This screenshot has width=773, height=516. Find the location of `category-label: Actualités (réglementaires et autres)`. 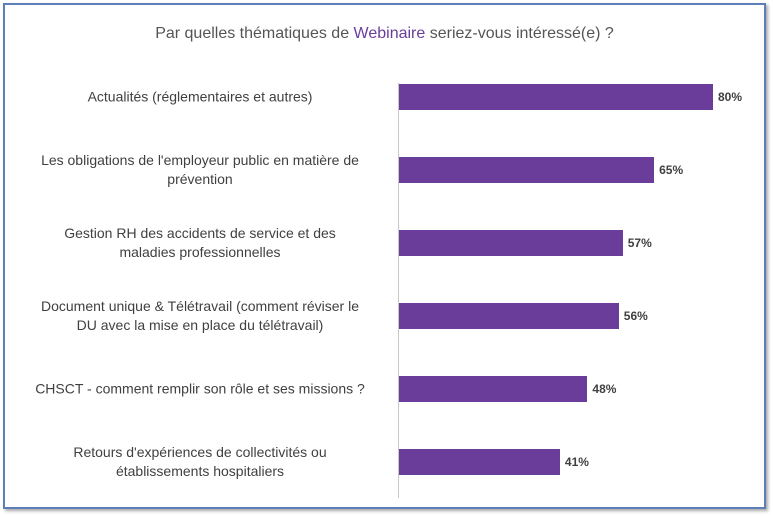

category-label: Actualités (réglementaires et autres) is located at coordinates (200, 97).